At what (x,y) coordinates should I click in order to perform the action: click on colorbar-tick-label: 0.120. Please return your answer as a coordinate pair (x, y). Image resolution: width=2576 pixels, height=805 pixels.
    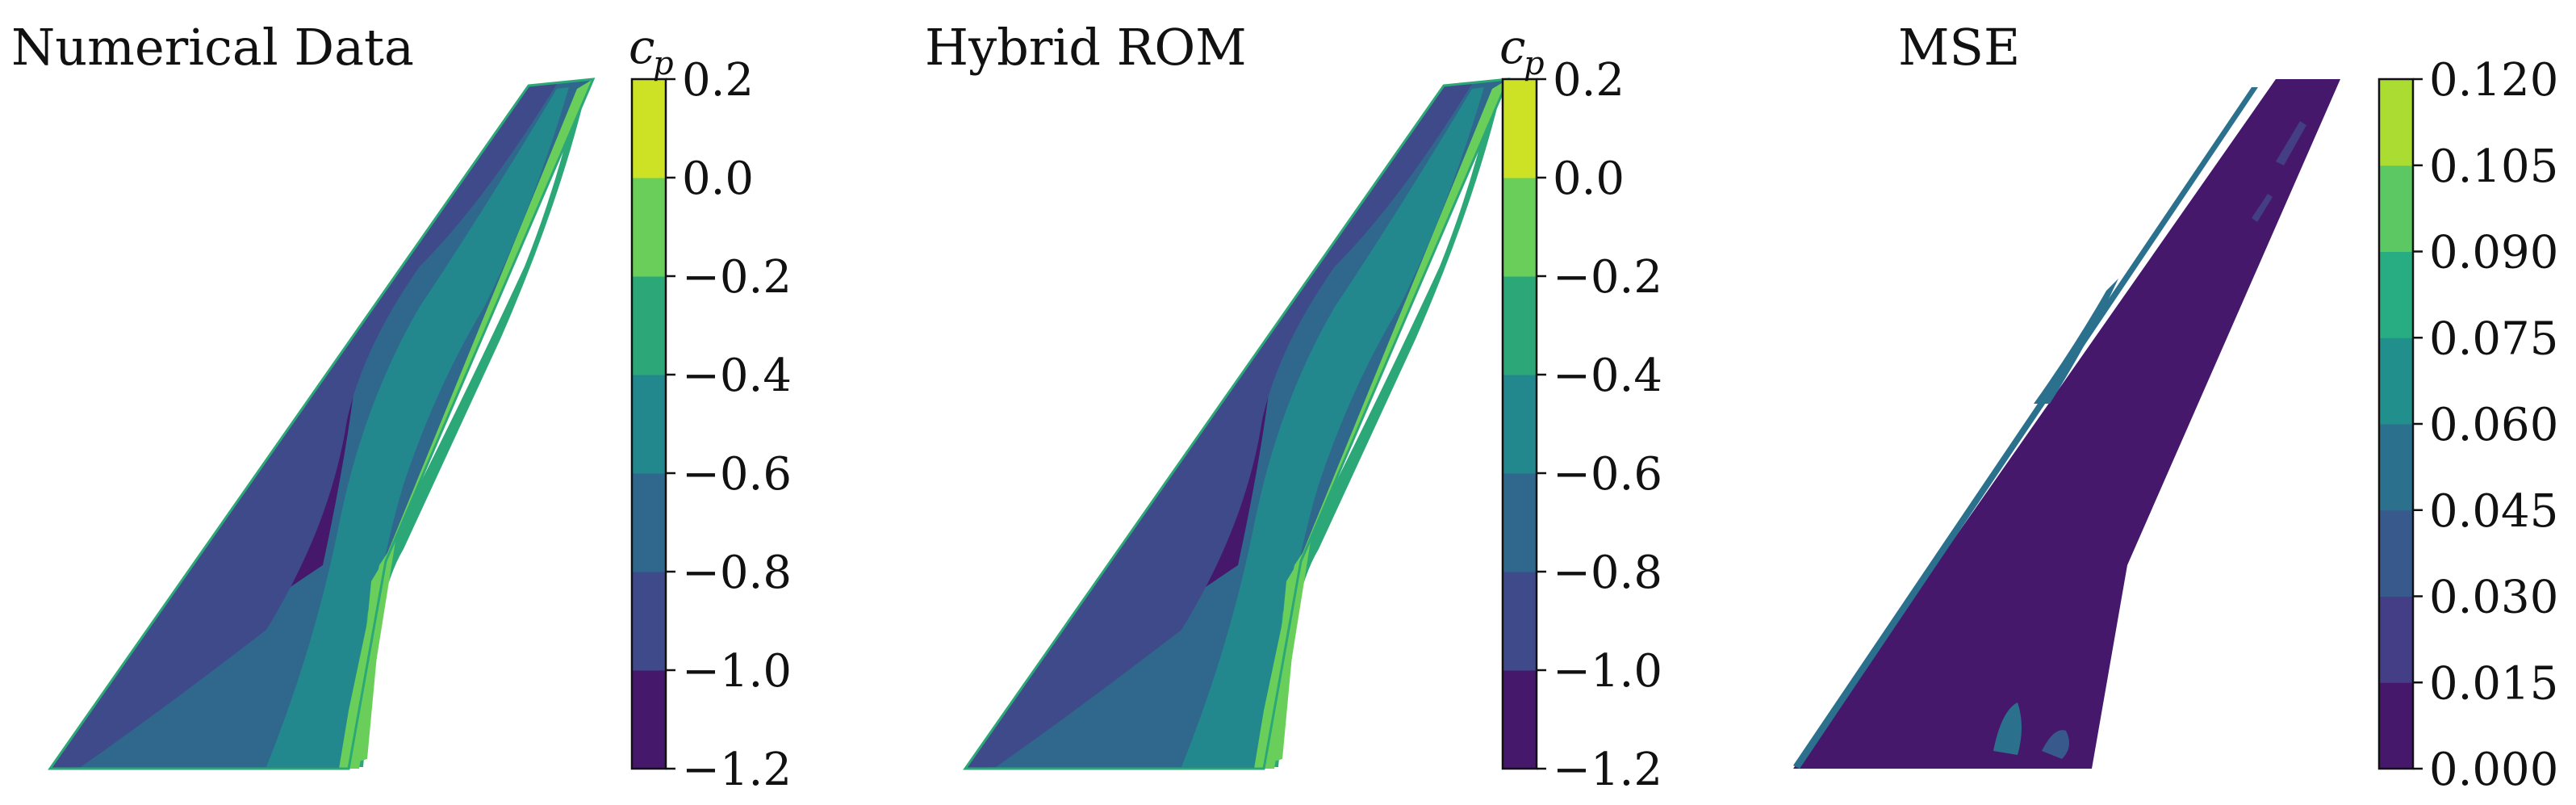
    Looking at the image, I should click on (2493, 80).